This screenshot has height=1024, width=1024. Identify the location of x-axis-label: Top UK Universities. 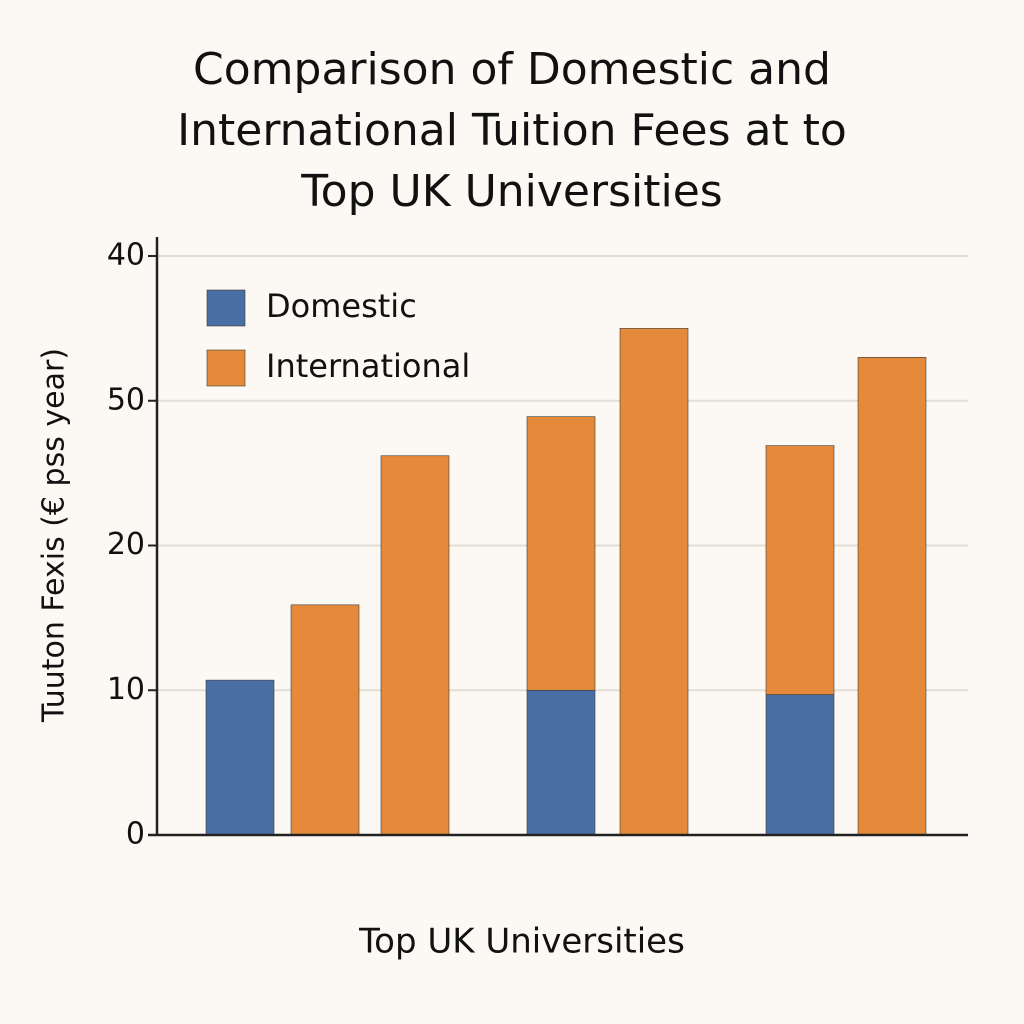
(521, 942).